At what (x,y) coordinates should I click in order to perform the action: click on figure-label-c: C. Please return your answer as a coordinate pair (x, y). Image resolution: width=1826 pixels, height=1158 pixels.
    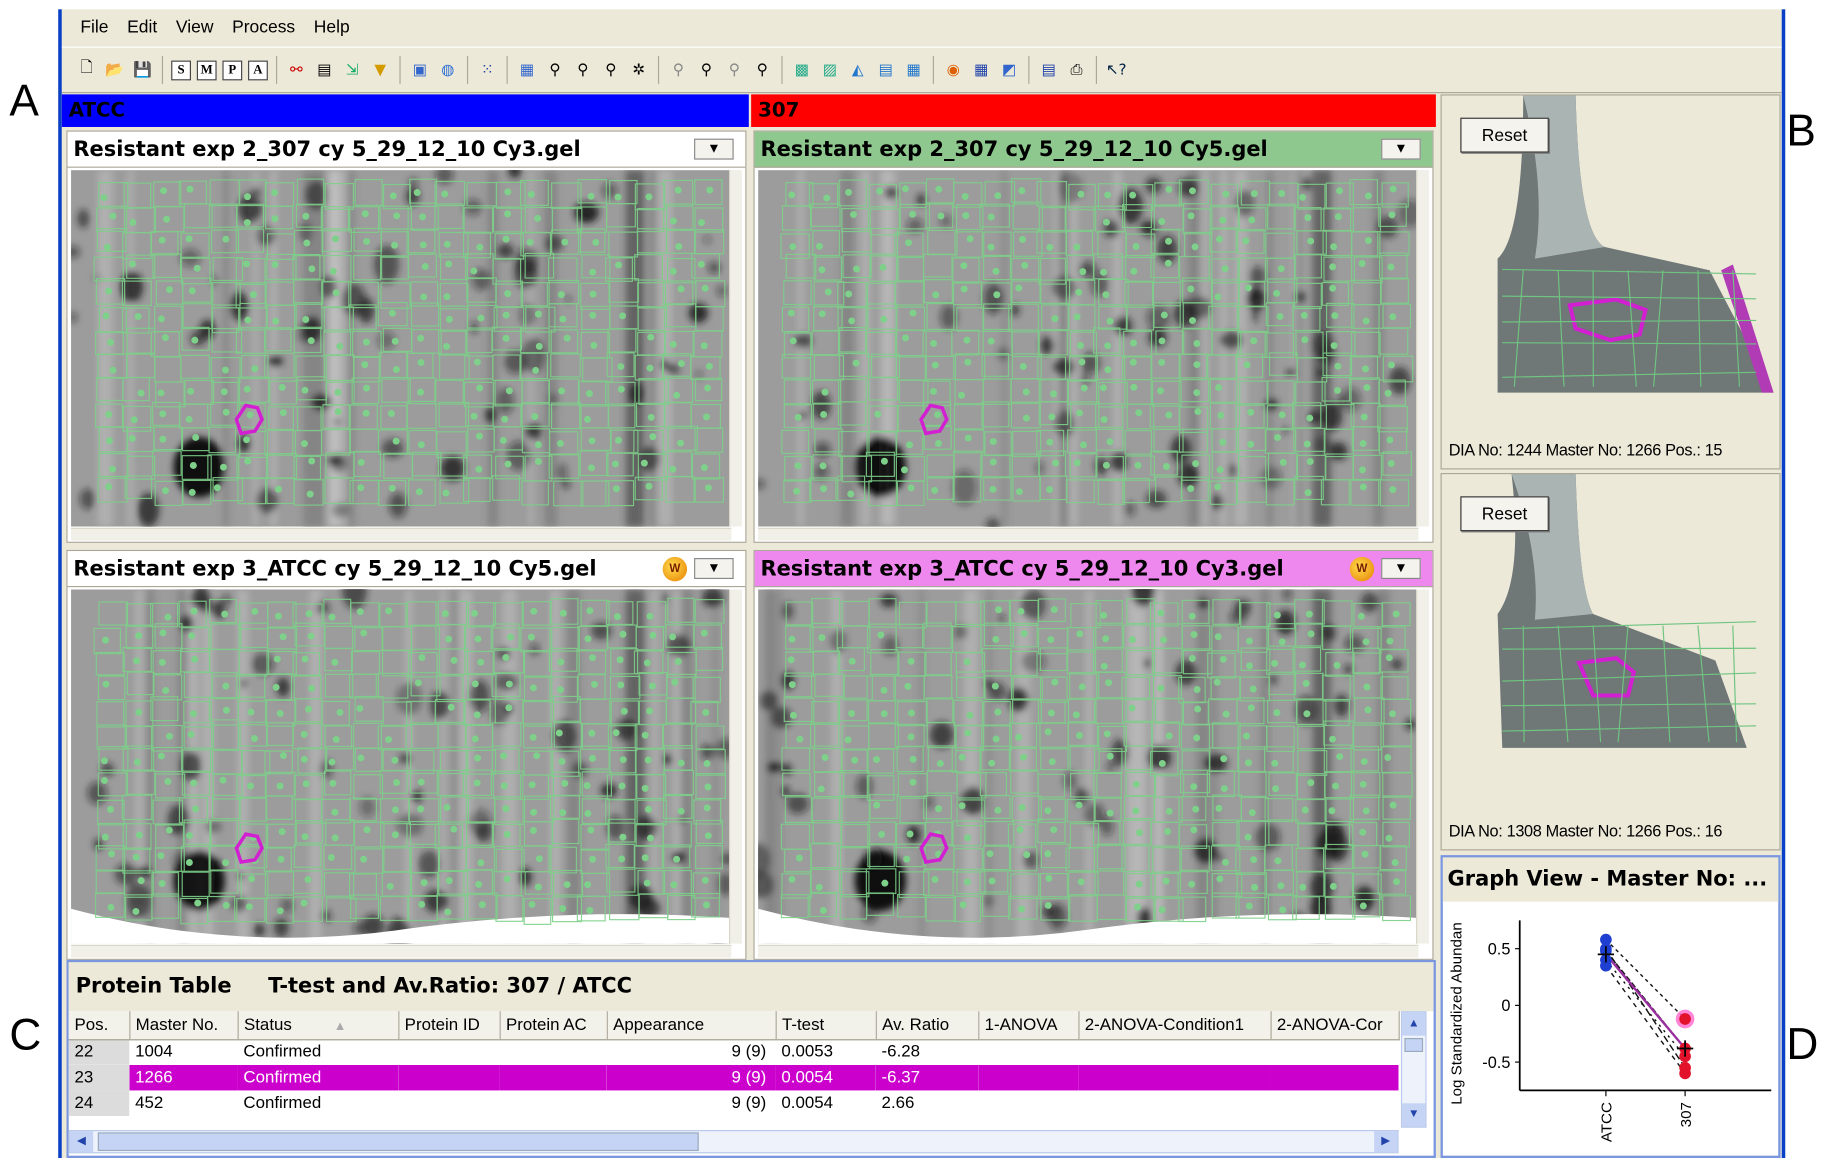
    Looking at the image, I should click on (25, 1036).